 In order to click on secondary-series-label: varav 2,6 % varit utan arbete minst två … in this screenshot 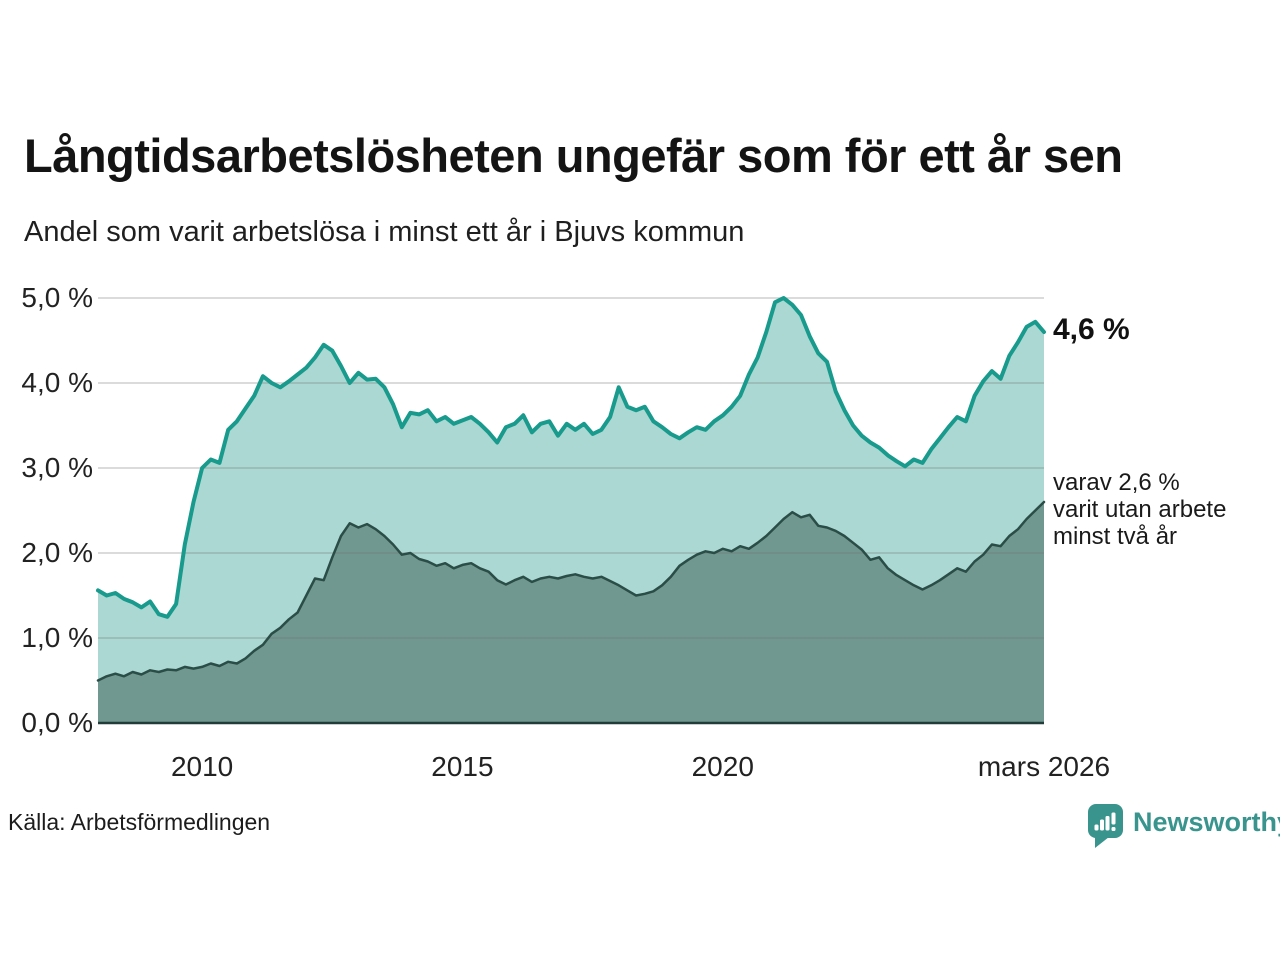, I will do `click(1140, 509)`.